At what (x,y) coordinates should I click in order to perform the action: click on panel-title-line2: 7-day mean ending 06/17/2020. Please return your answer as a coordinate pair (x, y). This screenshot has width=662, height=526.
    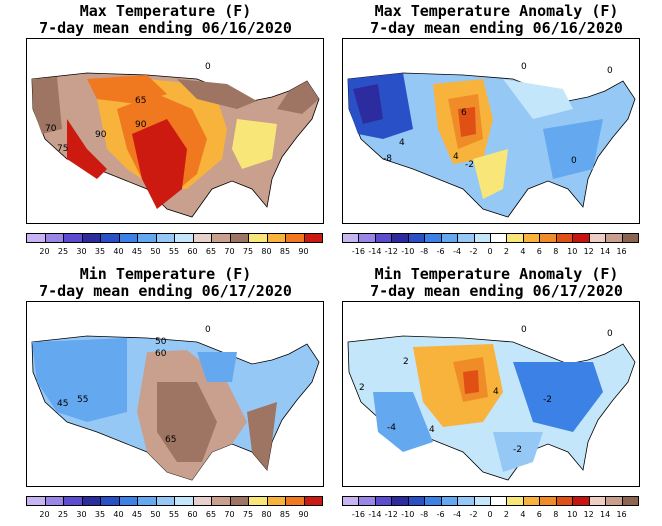
    Looking at the image, I should click on (496, 291).